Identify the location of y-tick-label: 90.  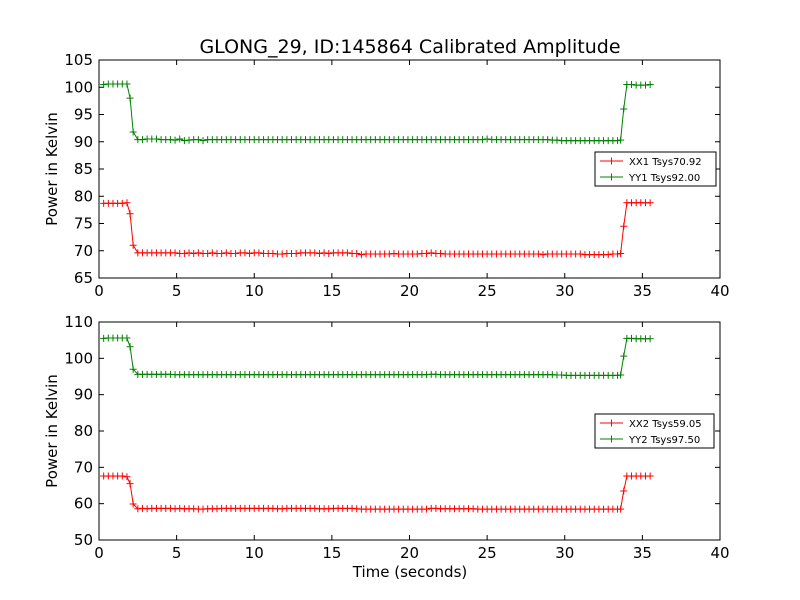
(83, 395).